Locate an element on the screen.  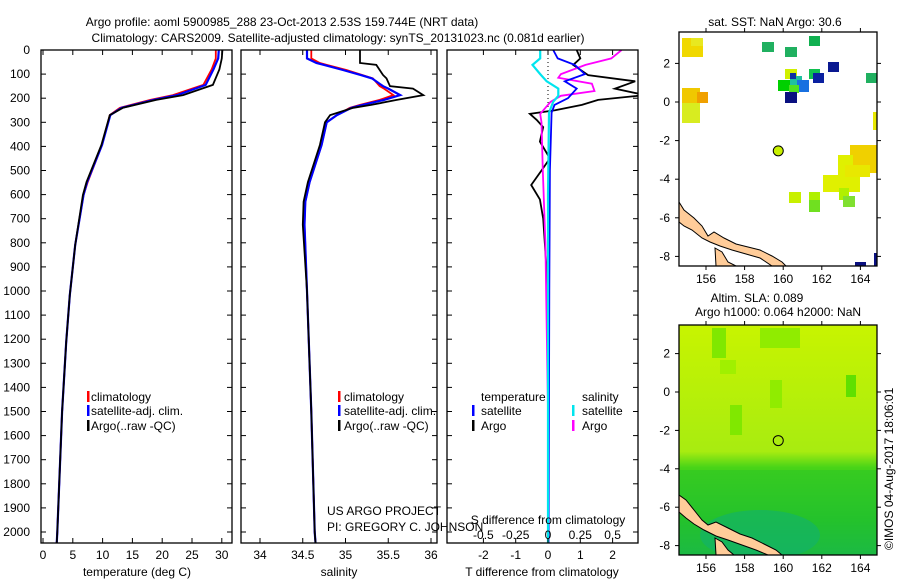
sst-patches is located at coordinates (778, 151).